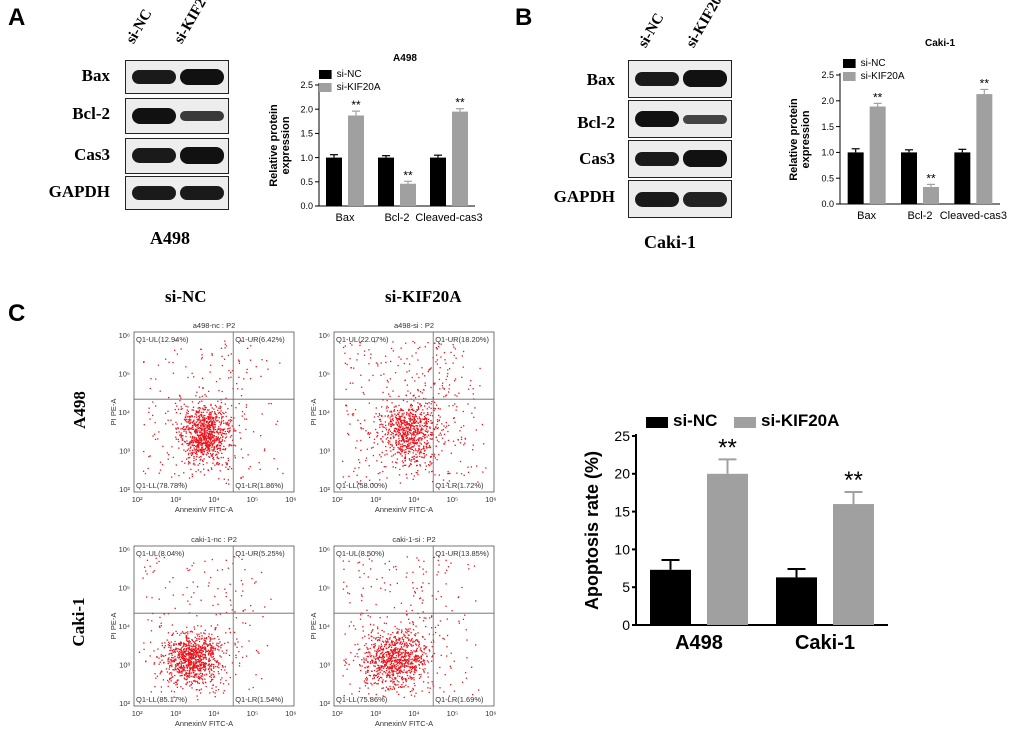  Describe the element at coordinates (252, 499) in the screenshot. I see `x-tick-label: 10⁵` at that location.